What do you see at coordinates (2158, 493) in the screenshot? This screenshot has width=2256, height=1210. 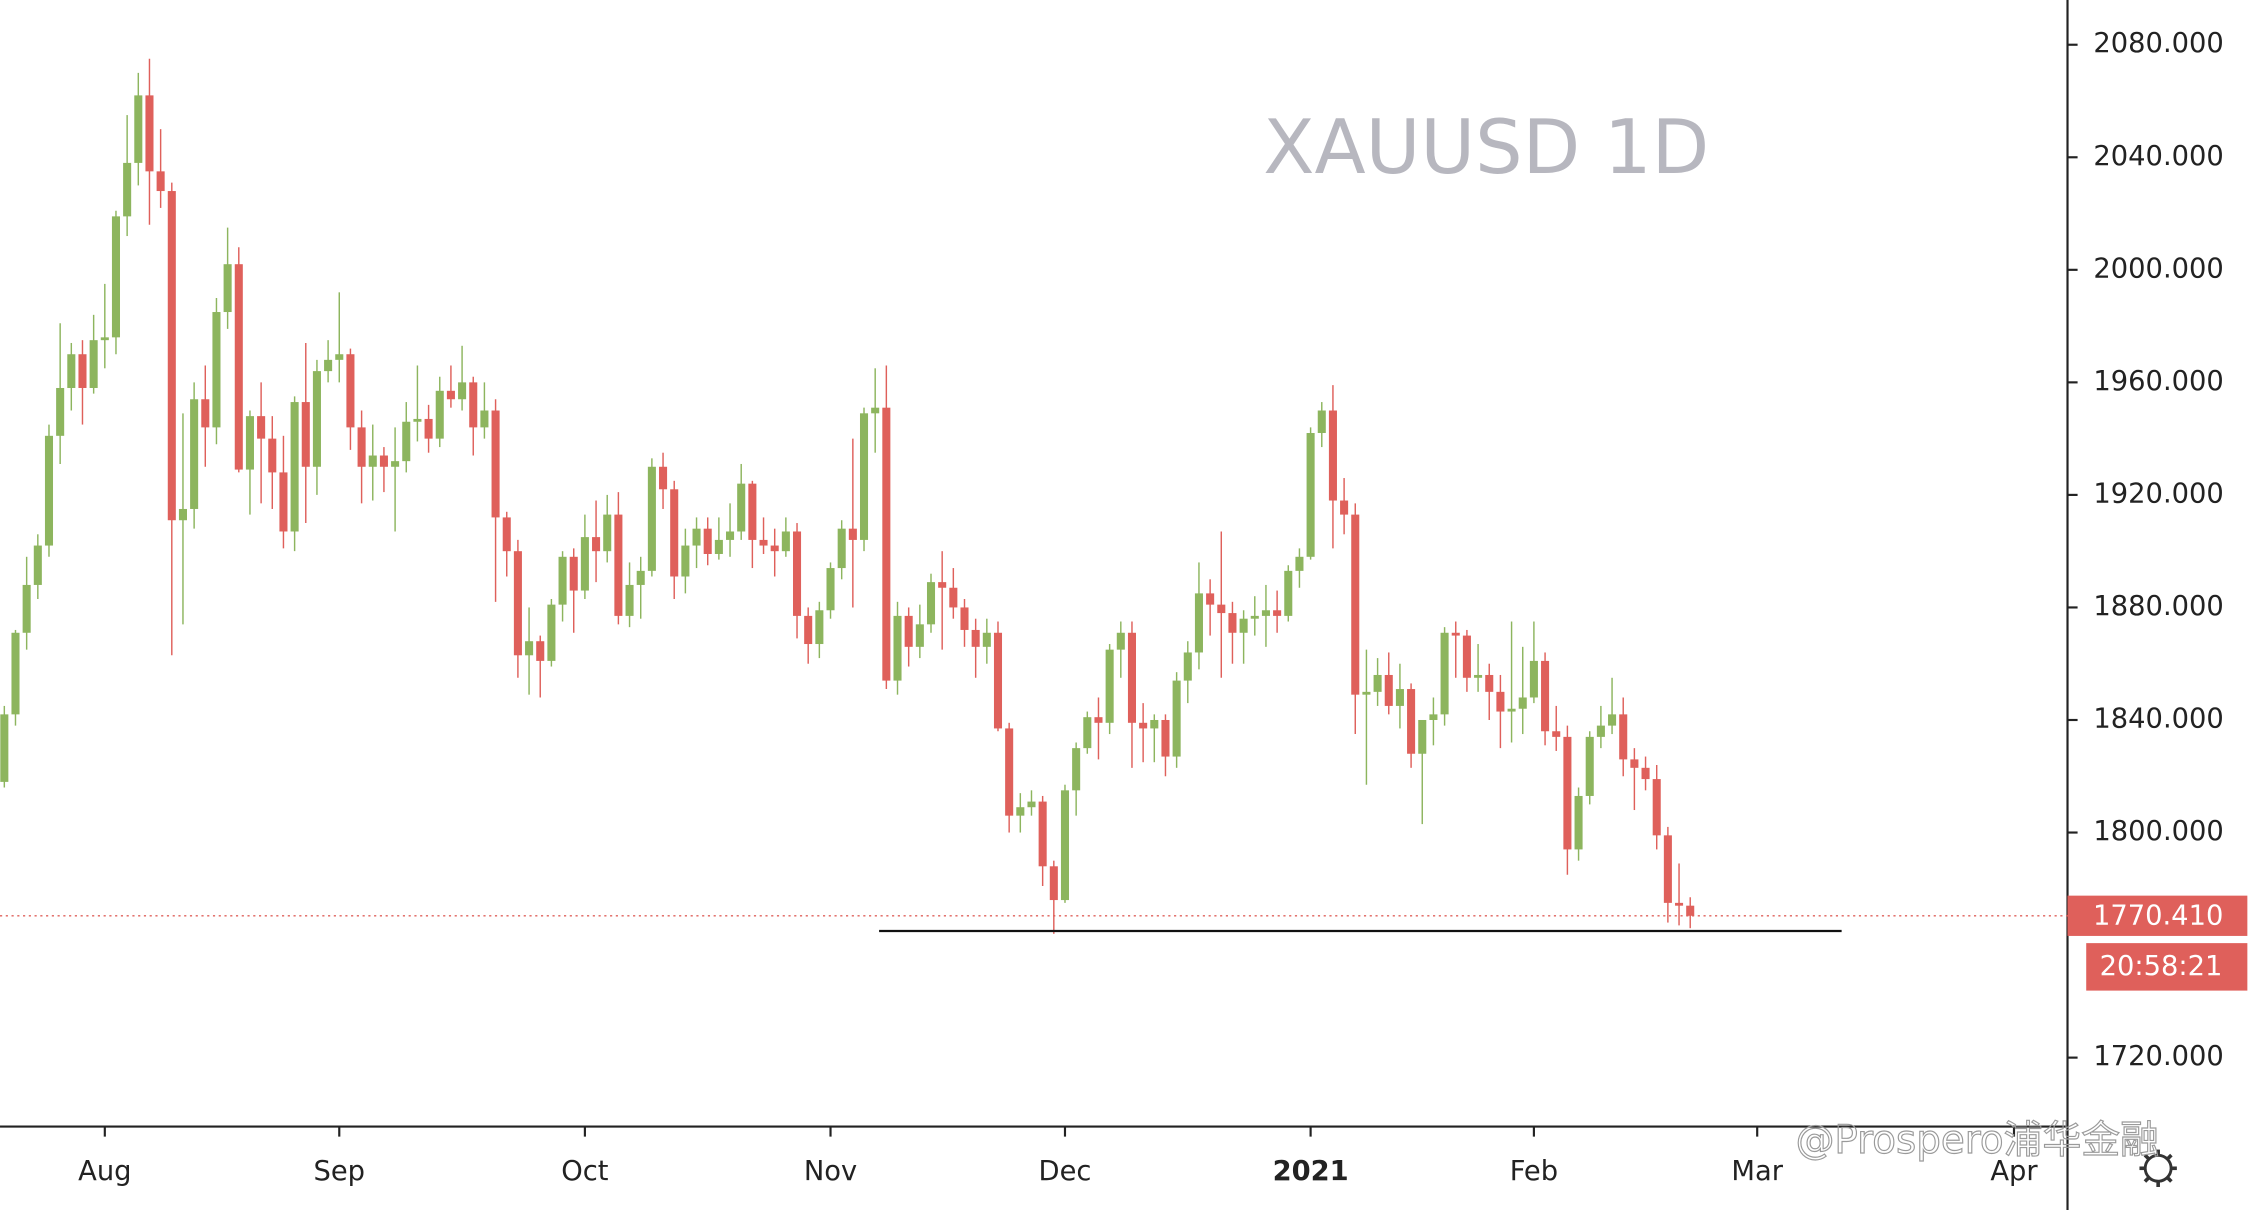 I see `y-tick-label: 1920.000` at bounding box center [2158, 493].